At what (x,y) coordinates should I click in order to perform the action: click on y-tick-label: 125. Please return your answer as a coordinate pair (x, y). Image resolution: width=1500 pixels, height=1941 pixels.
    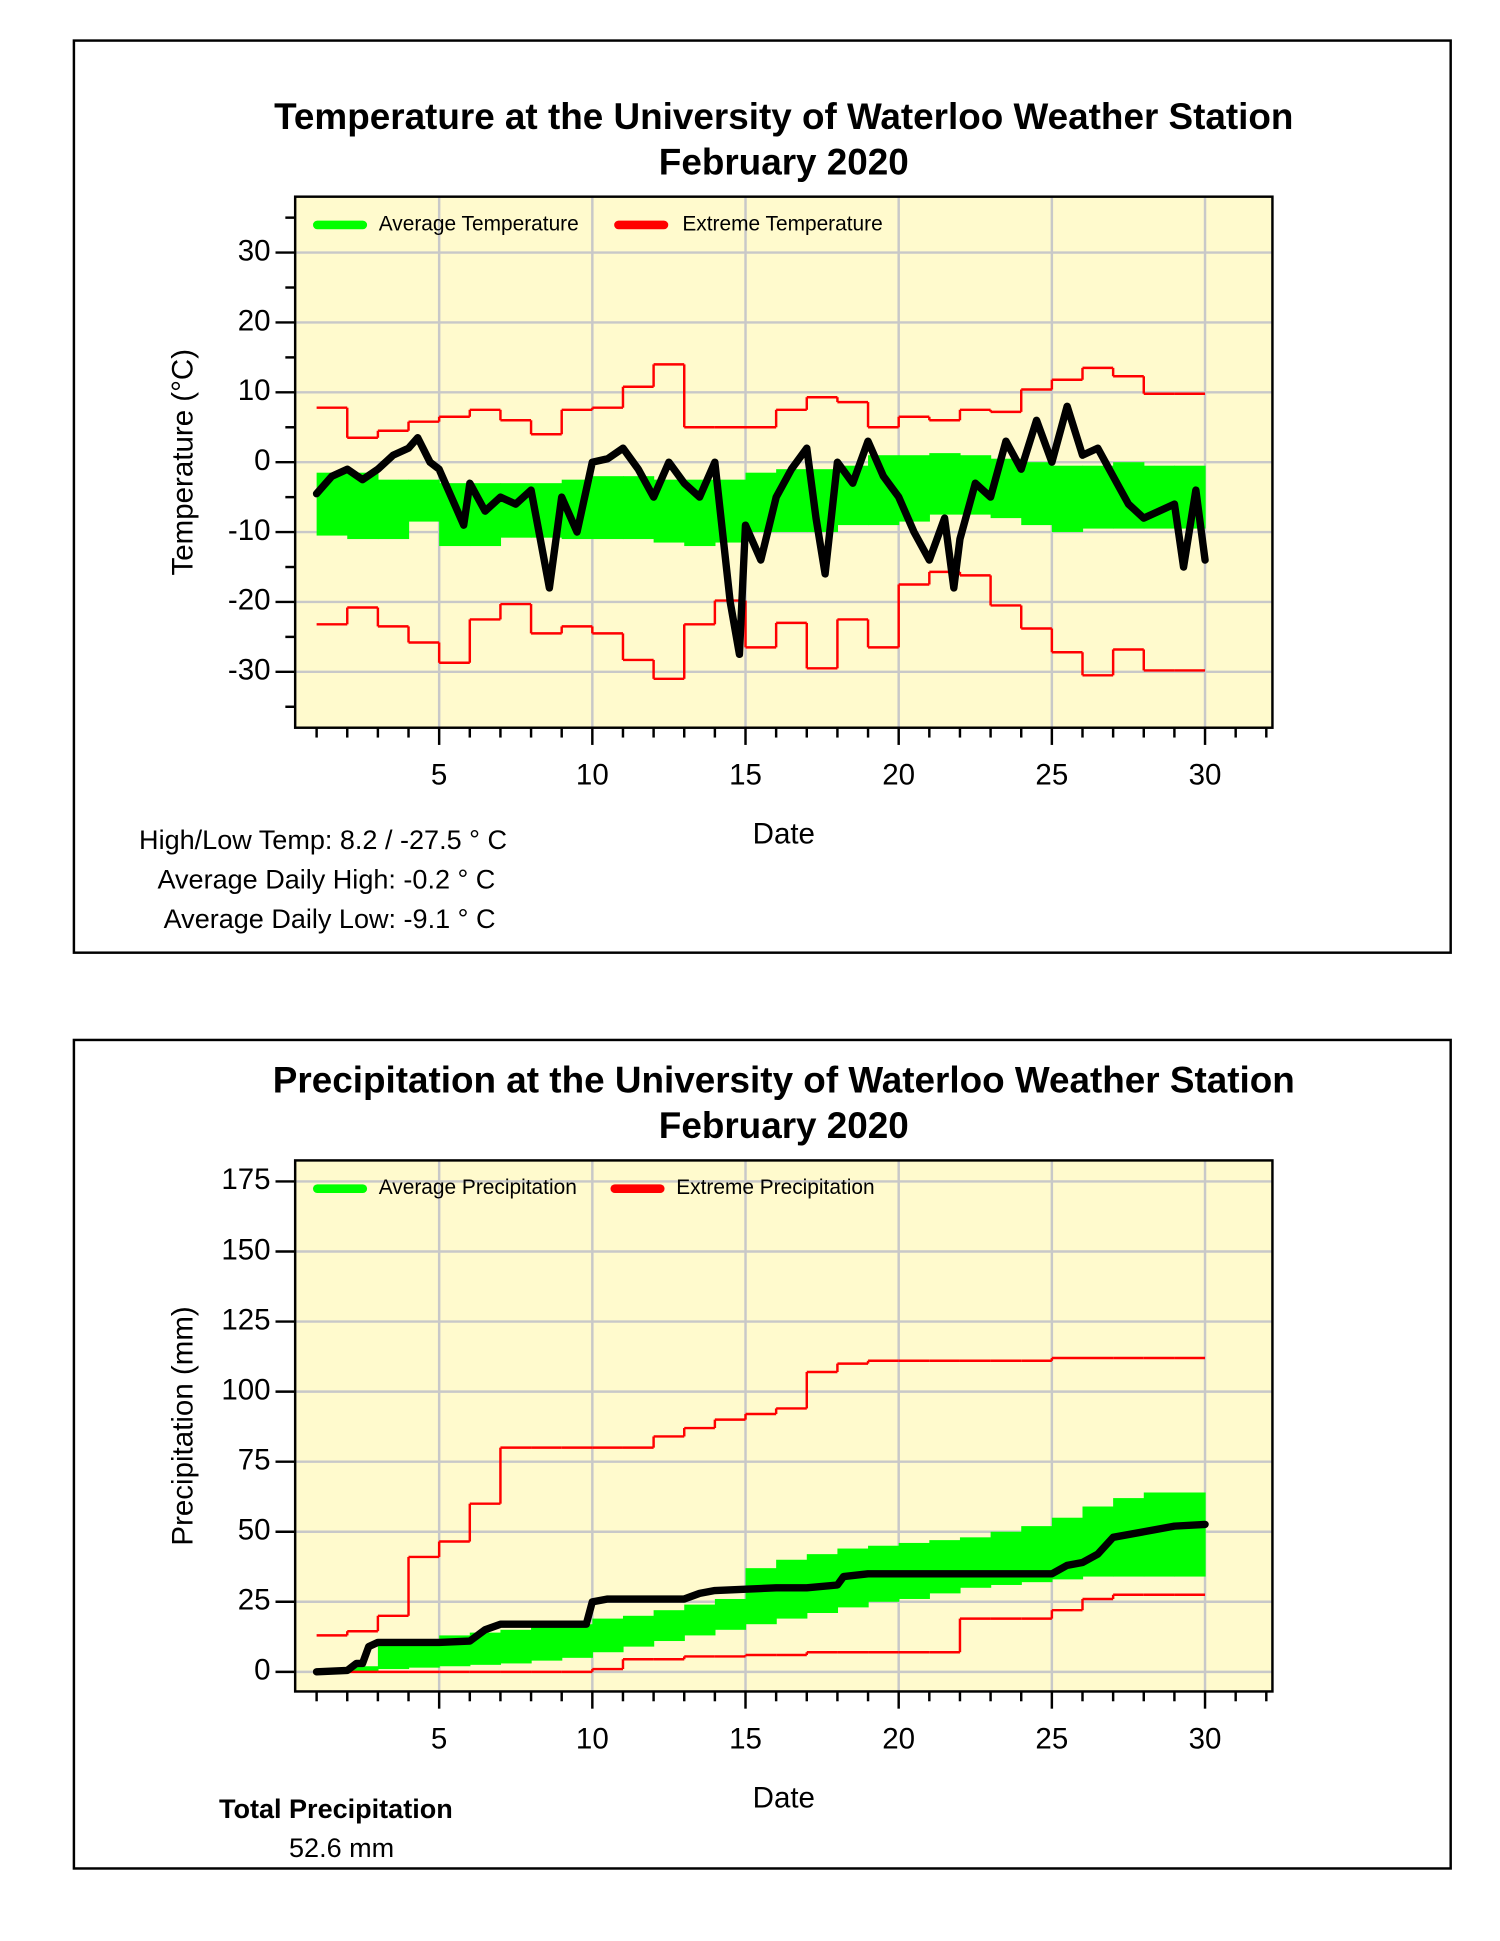
    Looking at the image, I should click on (245, 1319).